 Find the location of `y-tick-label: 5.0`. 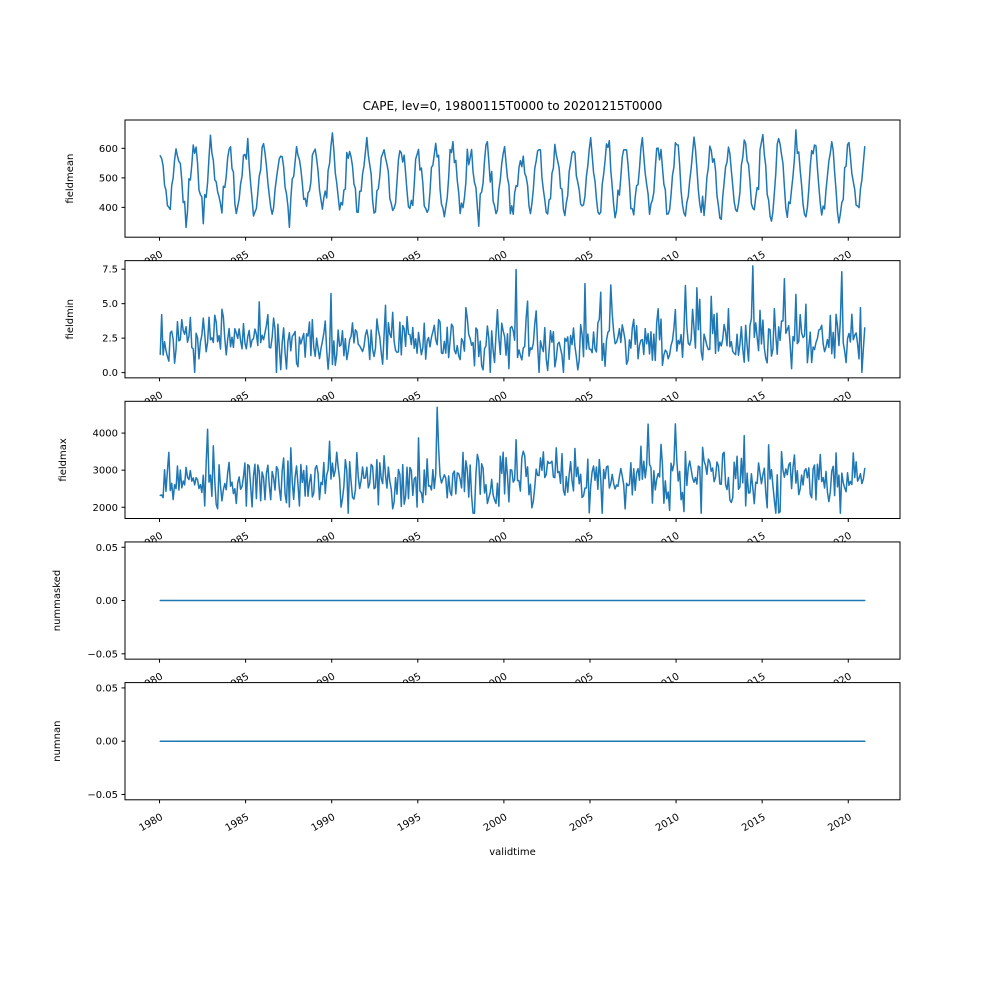

y-tick-label: 5.0 is located at coordinates (110, 304).